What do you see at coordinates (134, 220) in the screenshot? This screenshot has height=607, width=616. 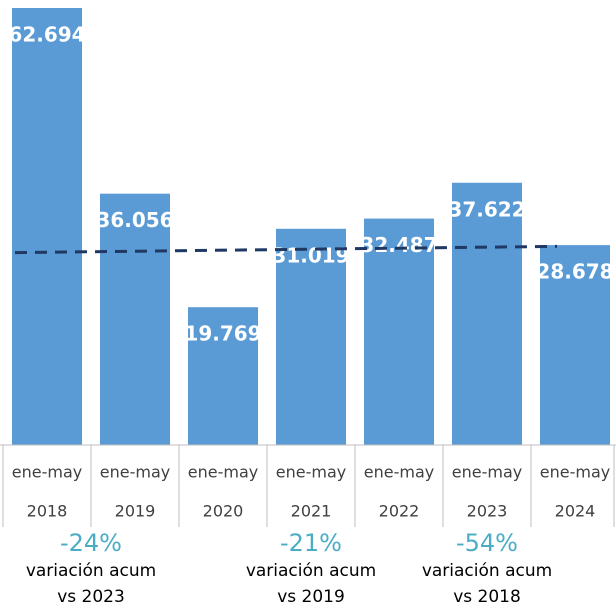 I see `value-label: 36.056` at bounding box center [134, 220].